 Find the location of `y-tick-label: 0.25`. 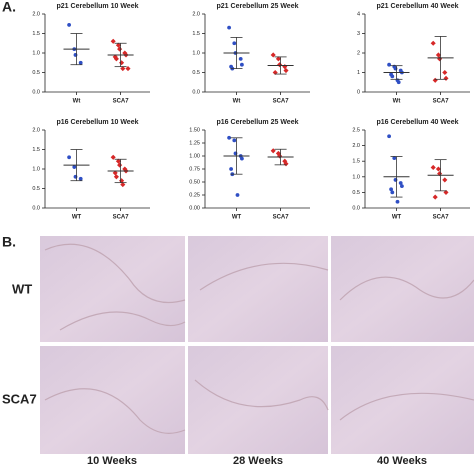

y-tick-label: 0.25 is located at coordinates (194, 195).